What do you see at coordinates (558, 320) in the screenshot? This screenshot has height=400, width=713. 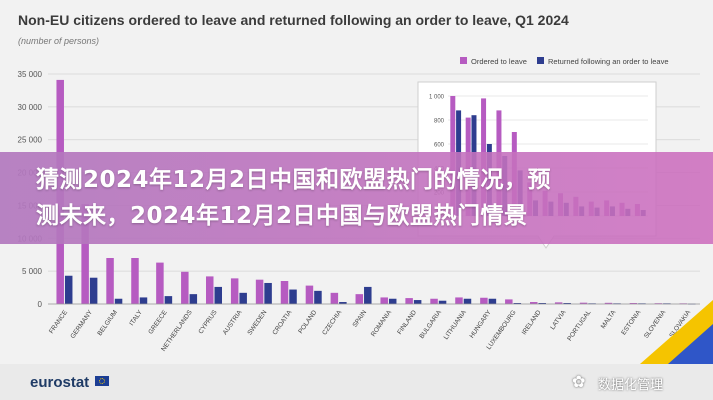 I see `x-tick-label: LATVIA` at bounding box center [558, 320].